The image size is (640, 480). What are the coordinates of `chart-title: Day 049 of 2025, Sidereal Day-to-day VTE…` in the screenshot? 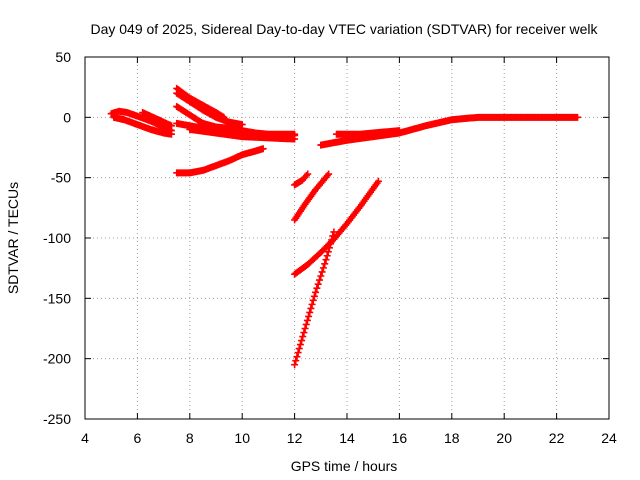 It's located at (344, 29).